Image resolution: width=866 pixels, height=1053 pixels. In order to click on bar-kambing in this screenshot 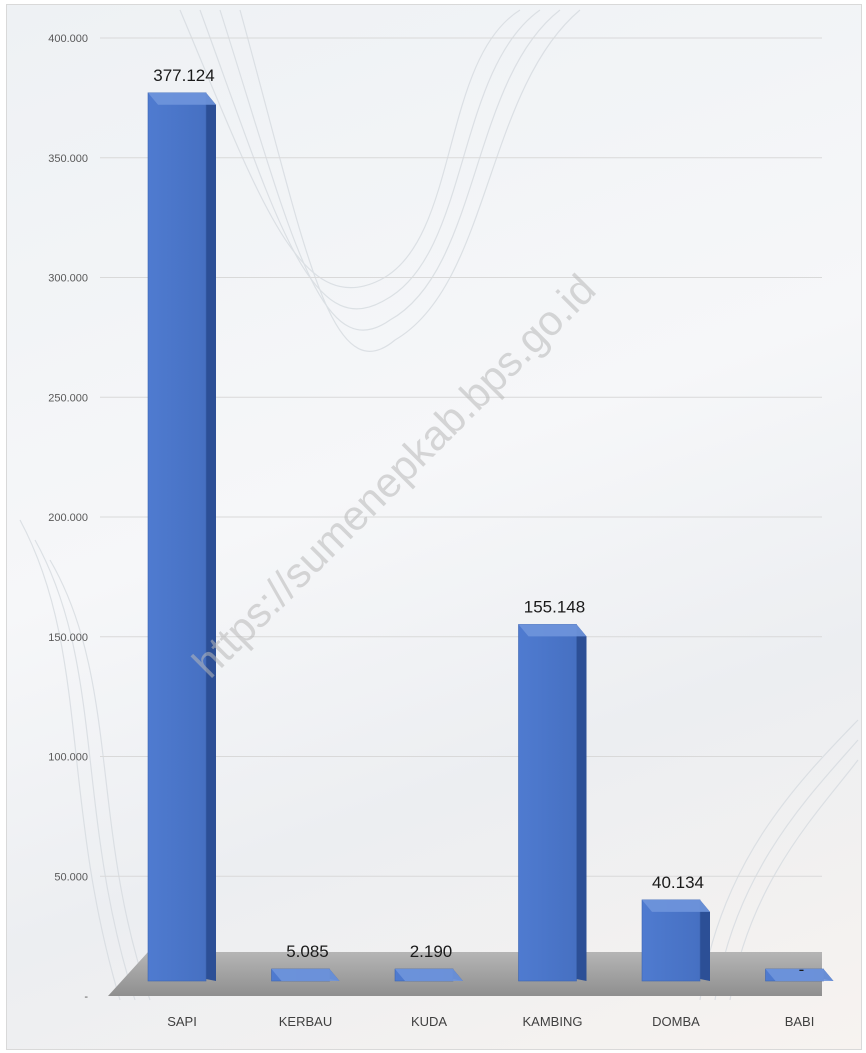, I will do `click(552, 803)`.